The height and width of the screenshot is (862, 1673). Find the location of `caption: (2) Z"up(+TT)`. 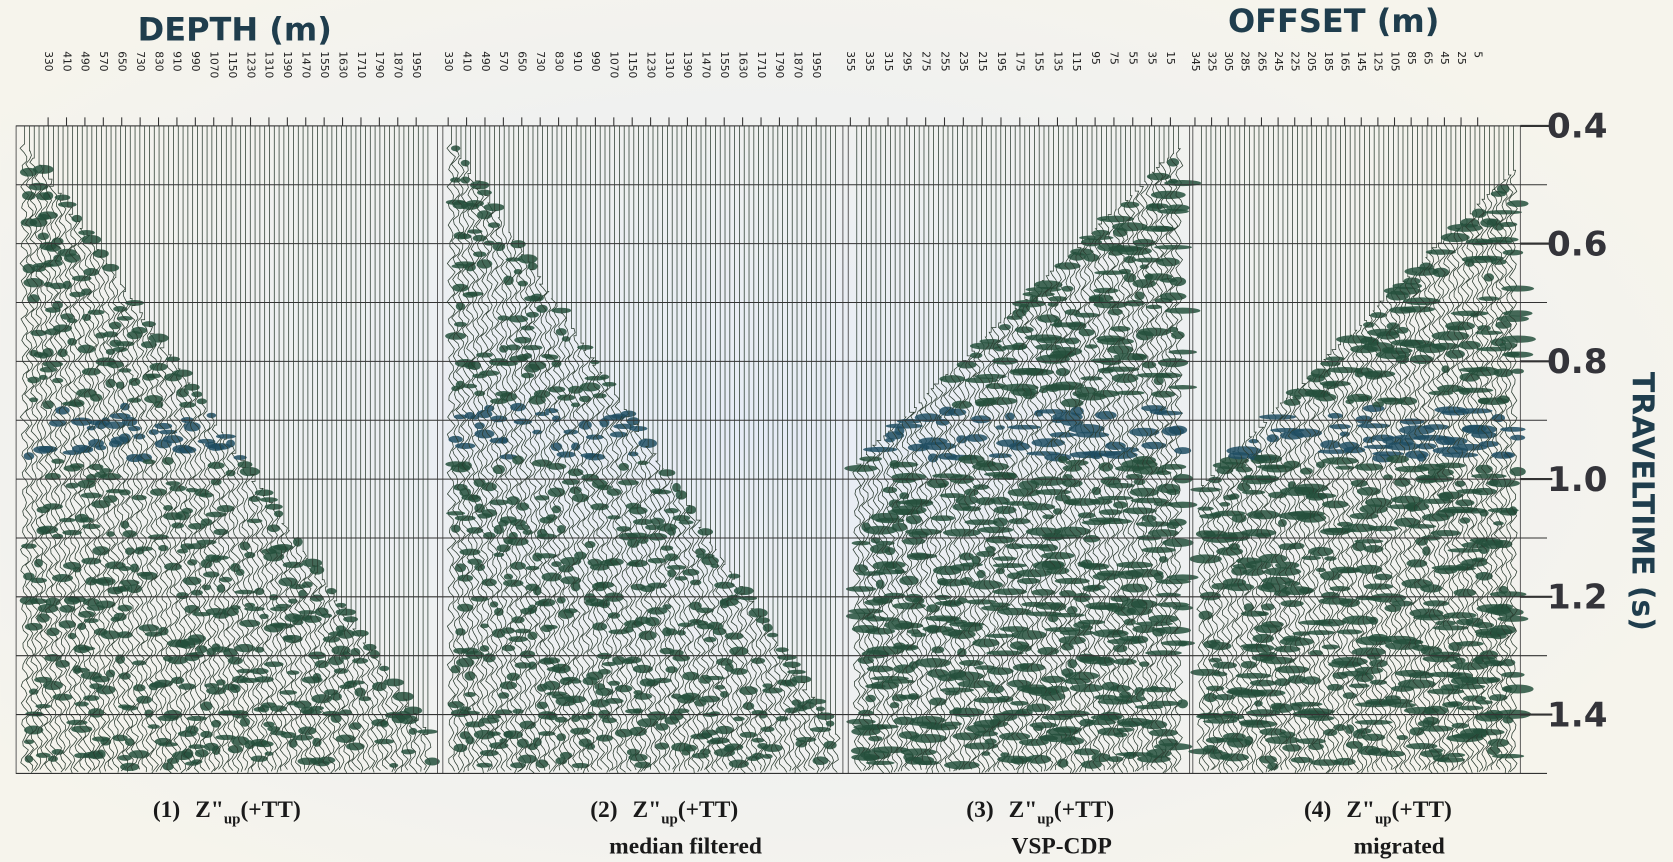

caption: (2) Z"up(+TT) is located at coordinates (664, 812).